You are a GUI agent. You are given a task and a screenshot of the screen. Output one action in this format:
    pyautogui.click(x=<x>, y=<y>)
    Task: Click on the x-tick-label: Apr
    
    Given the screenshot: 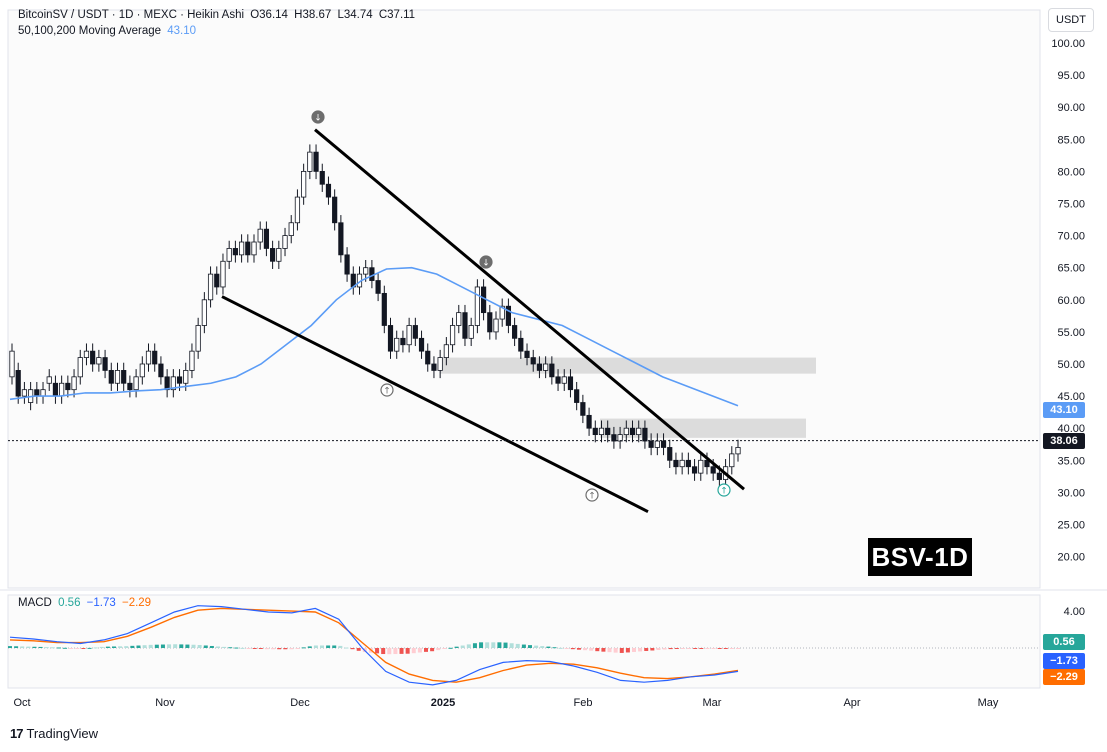 What is the action you would take?
    pyautogui.click(x=851, y=703)
    